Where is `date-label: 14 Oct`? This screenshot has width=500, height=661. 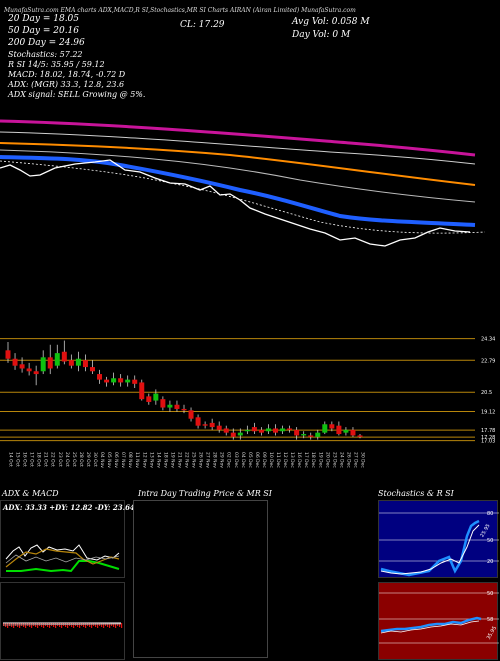 date-label: 14 Oct is located at coordinates (11, 459).